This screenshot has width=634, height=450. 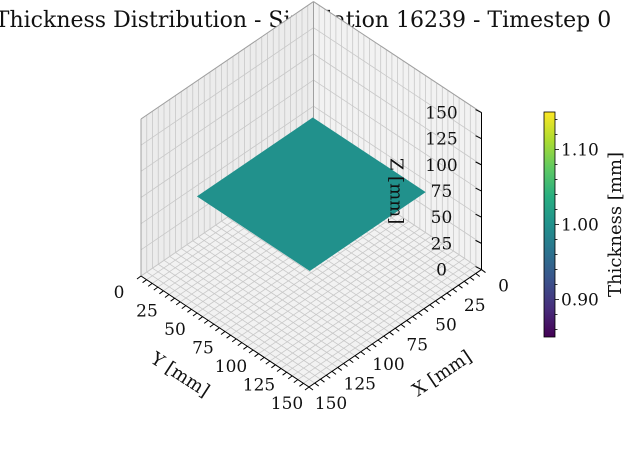 What do you see at coordinates (442, 244) in the screenshot?
I see `z-tick-label: 25` at bounding box center [442, 244].